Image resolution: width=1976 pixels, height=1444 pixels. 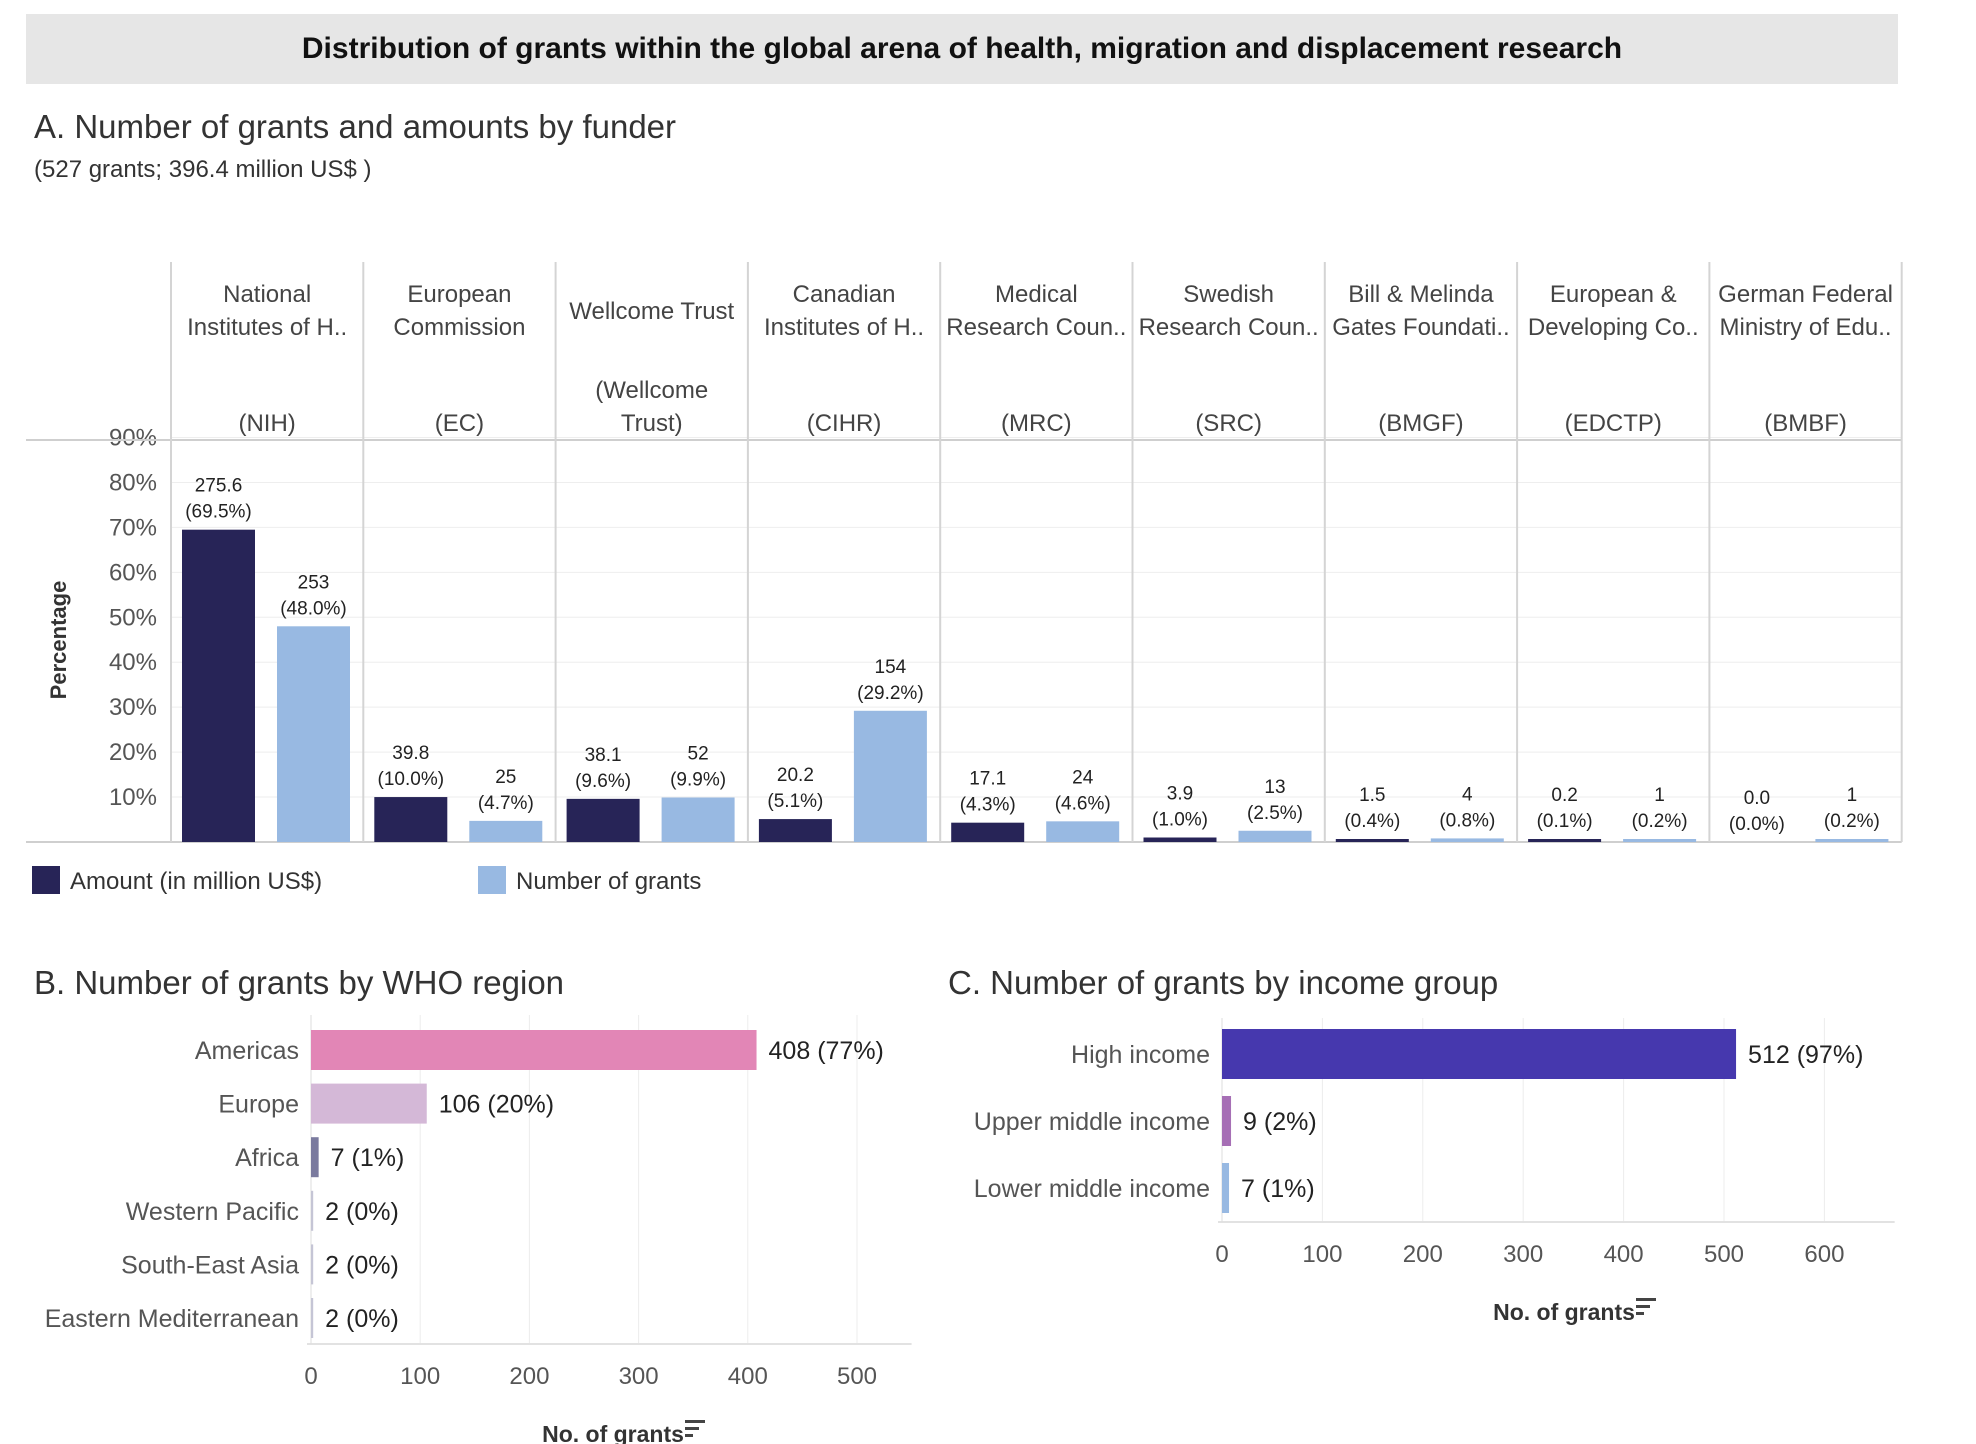 What do you see at coordinates (529, 1376) in the screenshot?
I see `x-tick-label: 200` at bounding box center [529, 1376].